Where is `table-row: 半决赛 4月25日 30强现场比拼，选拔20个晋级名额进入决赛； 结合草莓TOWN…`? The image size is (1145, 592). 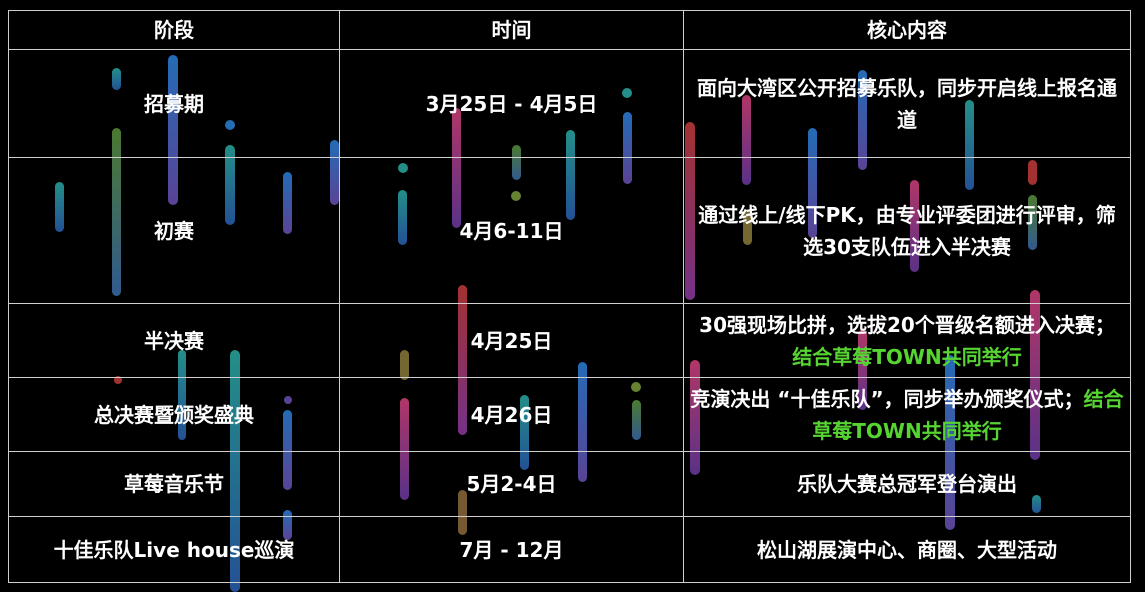 table-row: 半决赛 4月25日 30强现场比拼，选拔20个晋级名额进入决赛； 结合草莓TOWN… is located at coordinates (569, 340).